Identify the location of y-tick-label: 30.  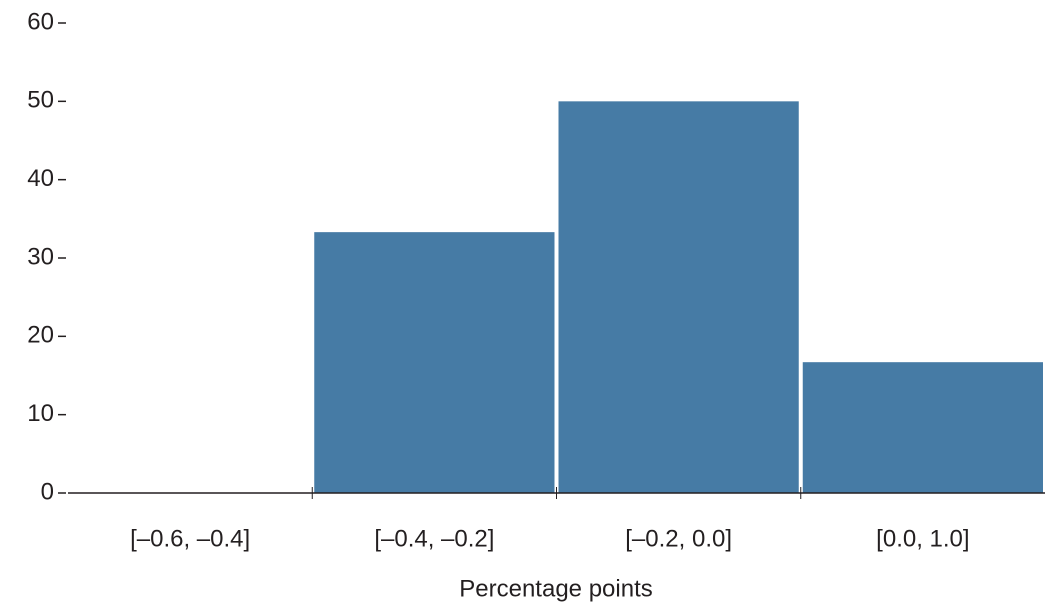
(40, 256).